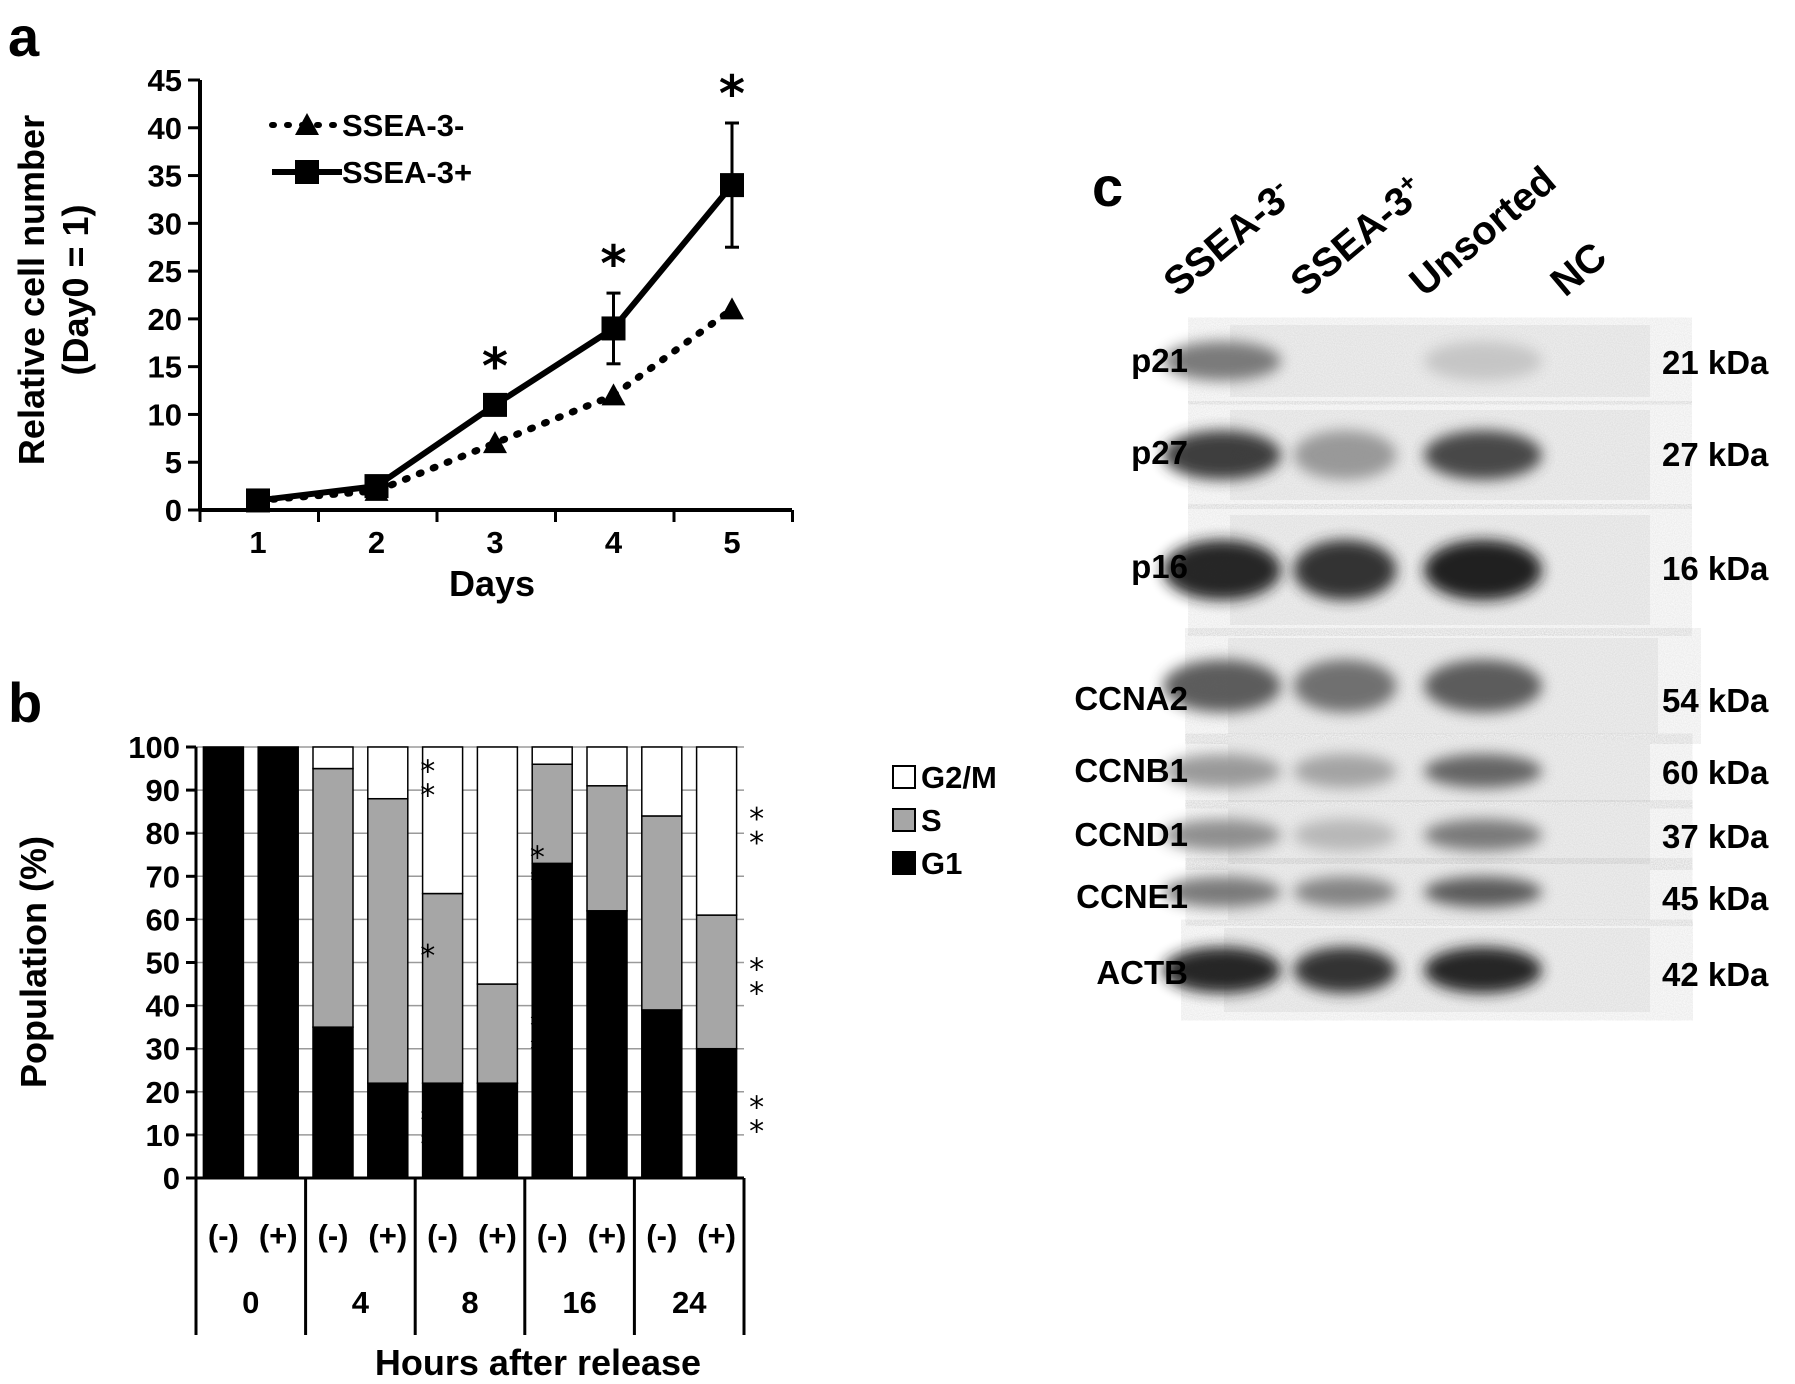 The width and height of the screenshot is (1795, 1384). What do you see at coordinates (163, 919) in the screenshot?
I see `y-tick-label: 60` at bounding box center [163, 919].